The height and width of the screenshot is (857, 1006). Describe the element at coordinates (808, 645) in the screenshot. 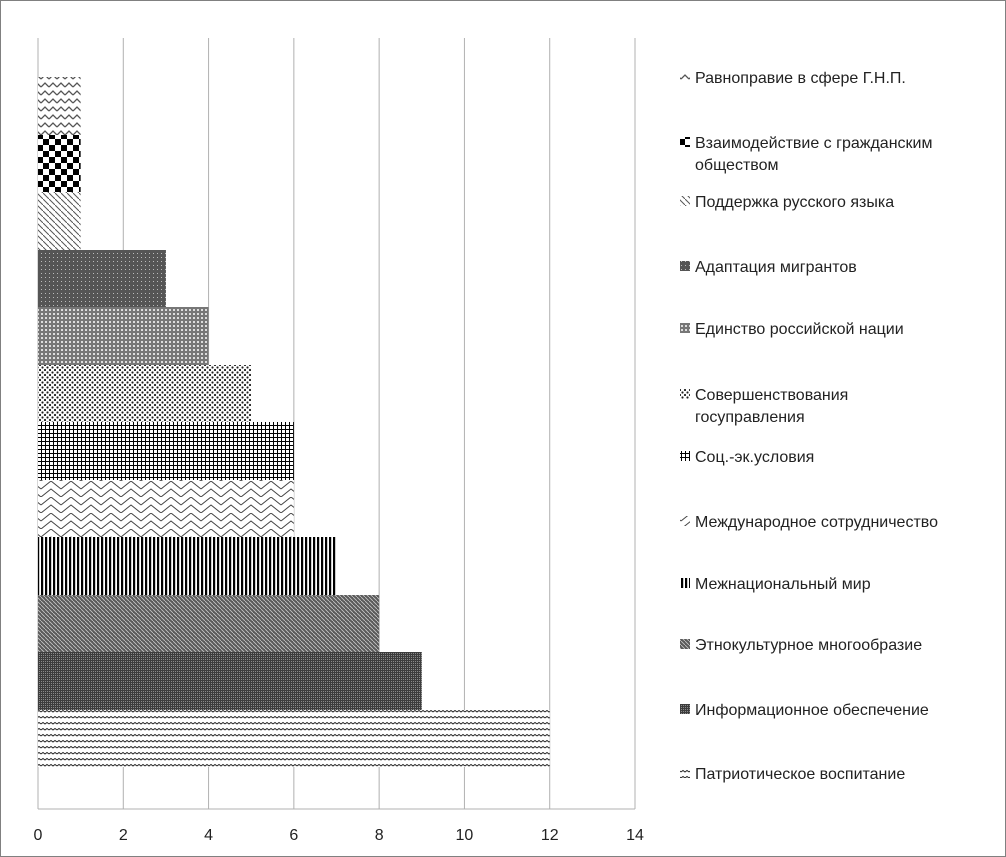

I see `legend-label: Этнокультурное многообразие` at that location.